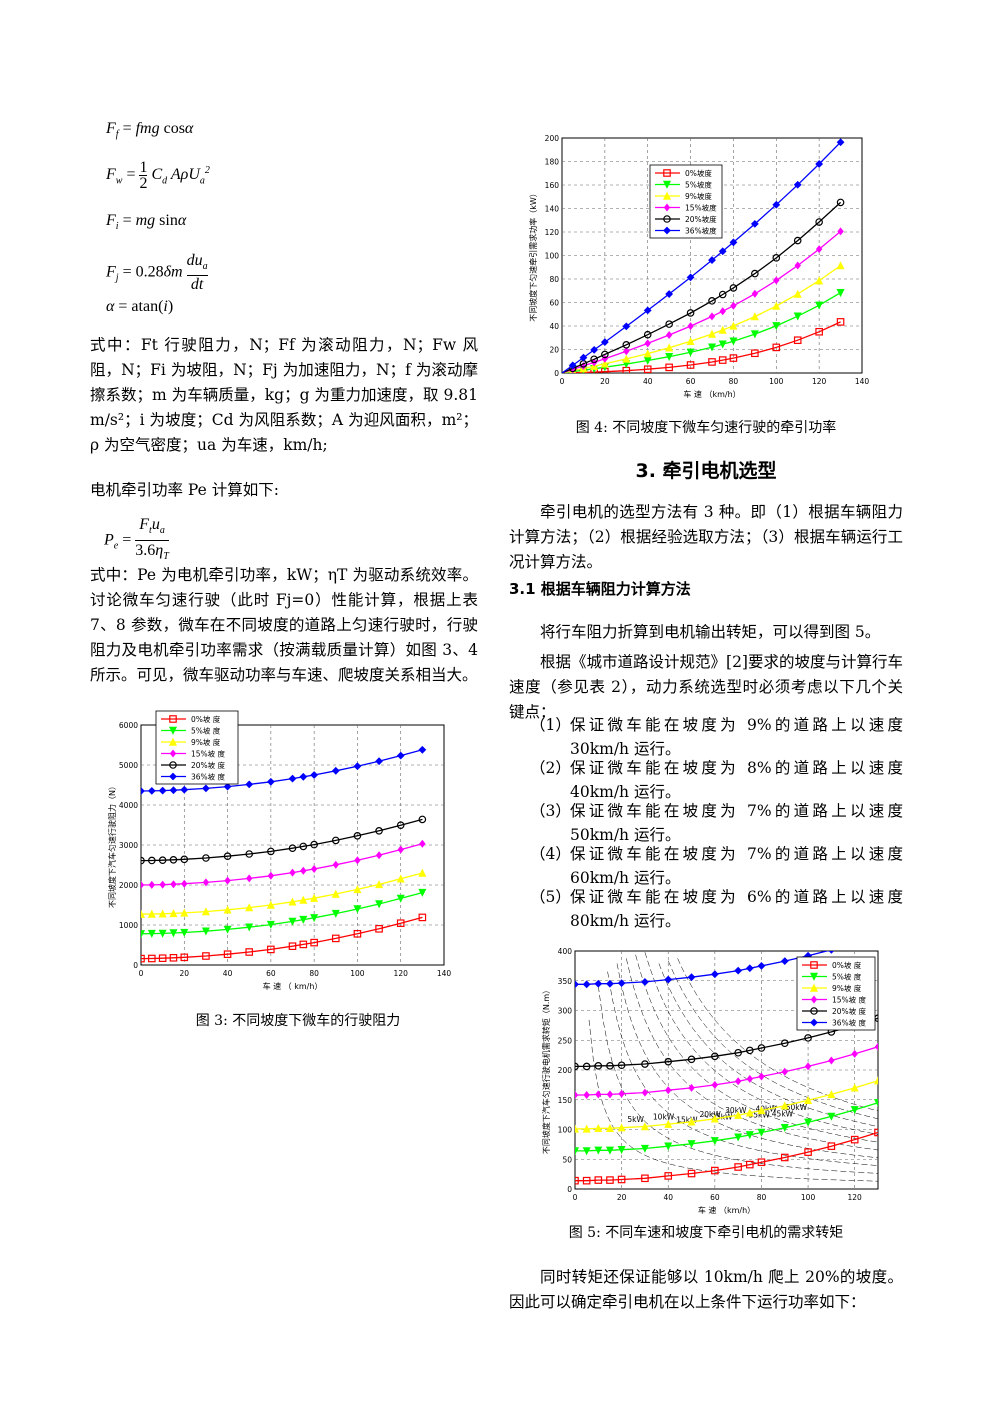 This screenshot has width=992, height=1403. Describe the element at coordinates (600, 589) in the screenshot. I see `section-3-1-title: 3.1 根据车辆阻力计算方法` at that location.